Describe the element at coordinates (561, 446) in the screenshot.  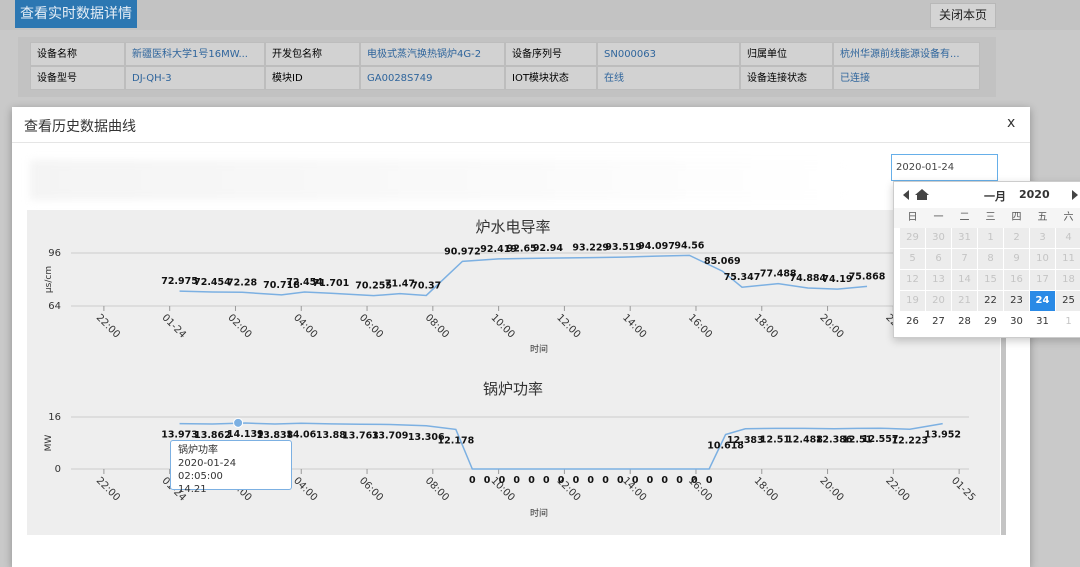
I see `series-line` at that location.